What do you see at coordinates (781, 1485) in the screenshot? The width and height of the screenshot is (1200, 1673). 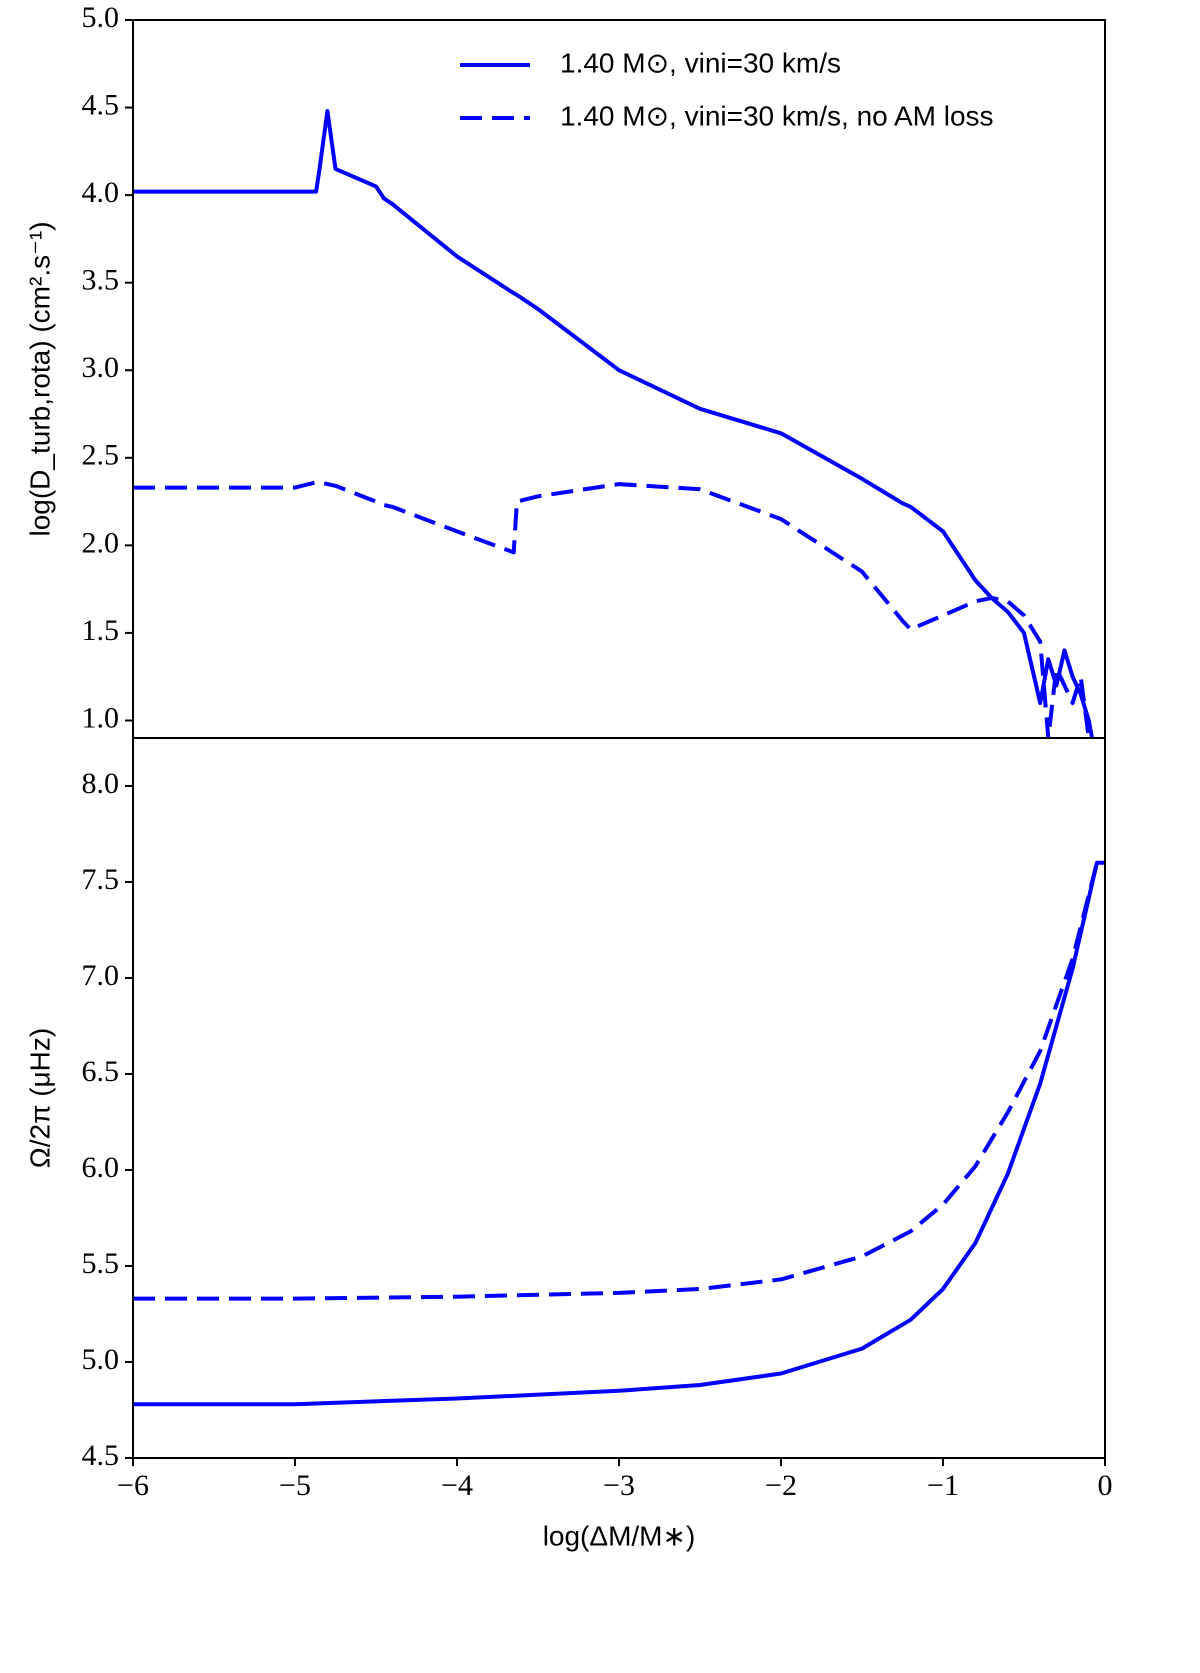 I see `x-tick-label: −2` at bounding box center [781, 1485].